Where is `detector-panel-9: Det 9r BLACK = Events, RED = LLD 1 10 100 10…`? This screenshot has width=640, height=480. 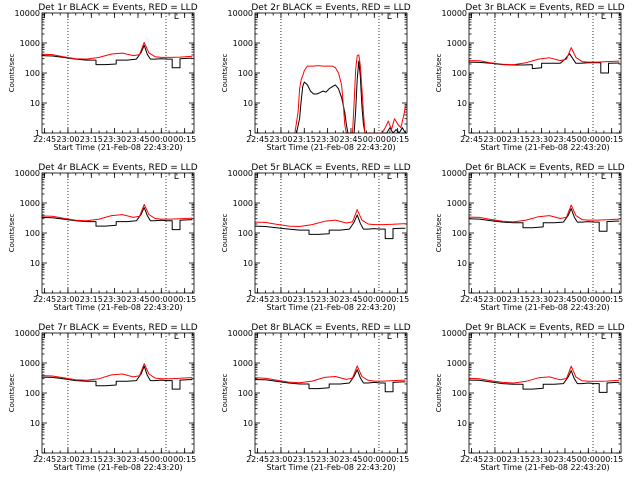
detector-panel-9: Det 9r BLACK = Events, RED = LLD 1 10 100 10… is located at coordinates (530, 397).